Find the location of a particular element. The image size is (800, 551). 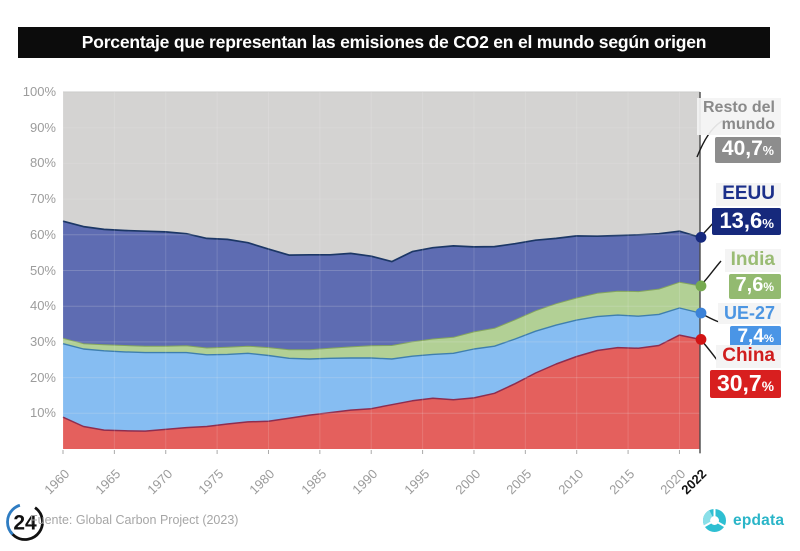

x-axis-label: 2015 is located at coordinates (622, 482).